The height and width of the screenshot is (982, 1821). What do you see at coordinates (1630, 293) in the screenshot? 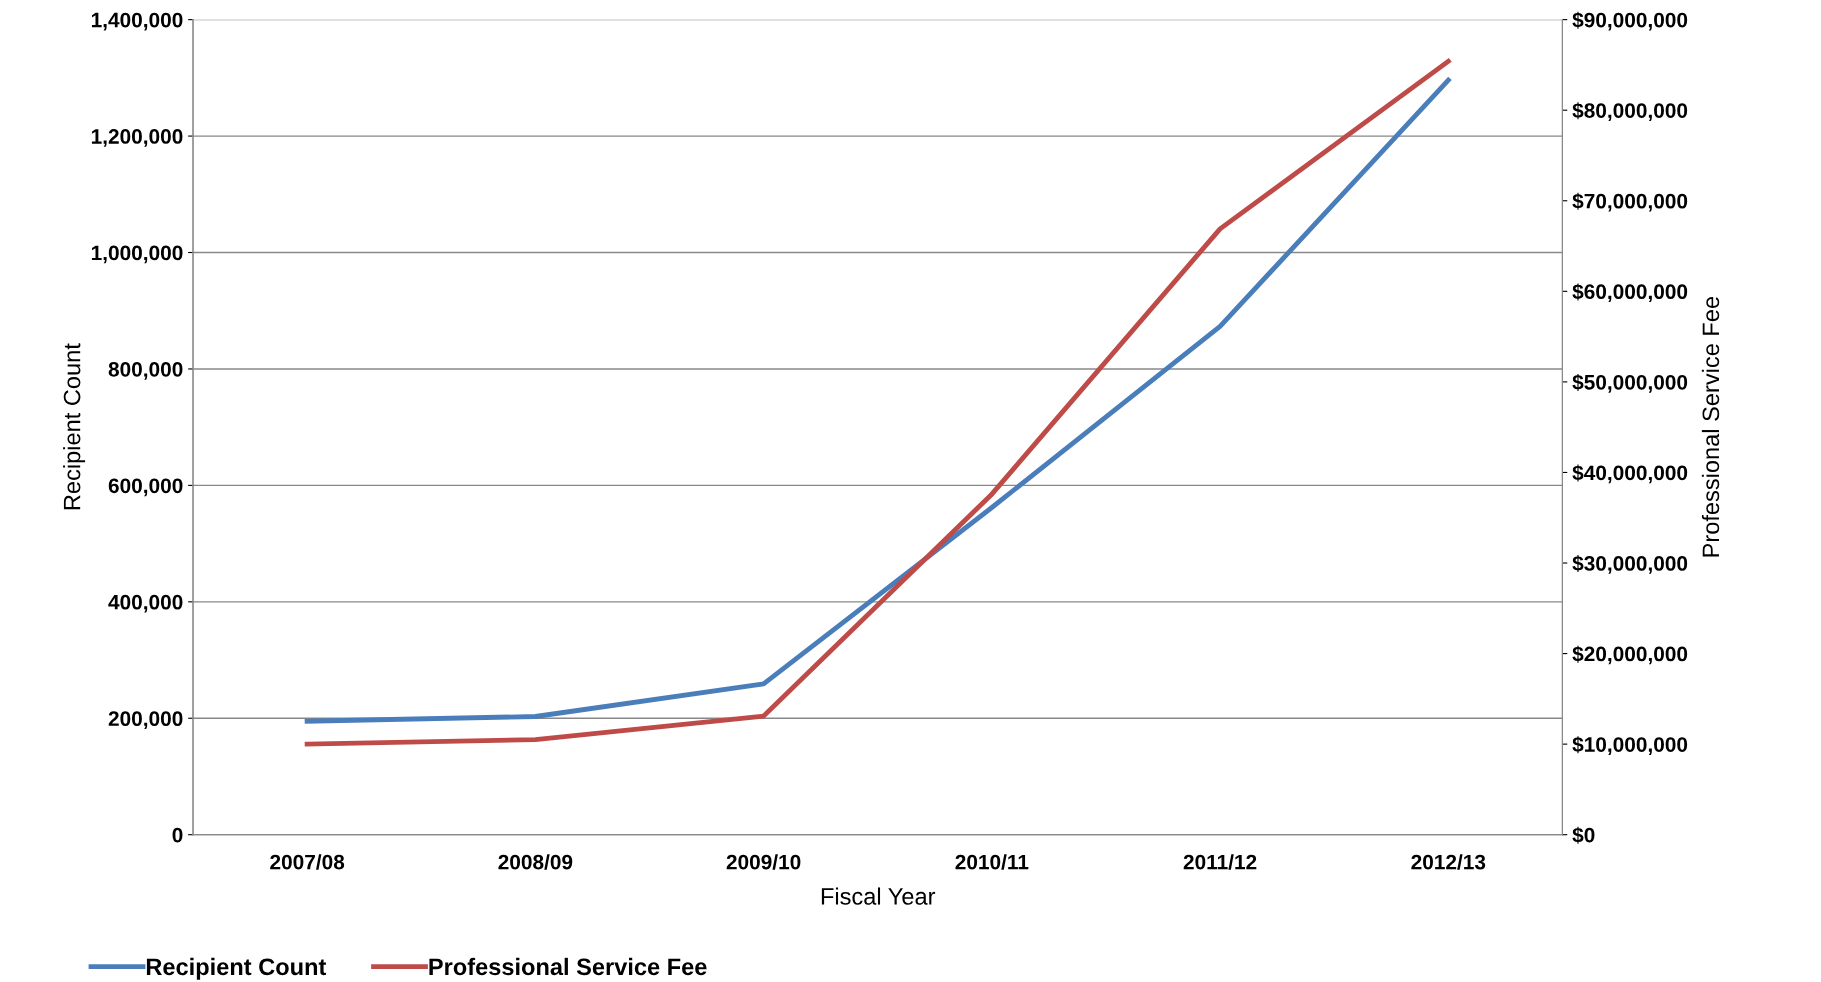
I see `y2-tick-label: $60,000,000` at bounding box center [1630, 293].